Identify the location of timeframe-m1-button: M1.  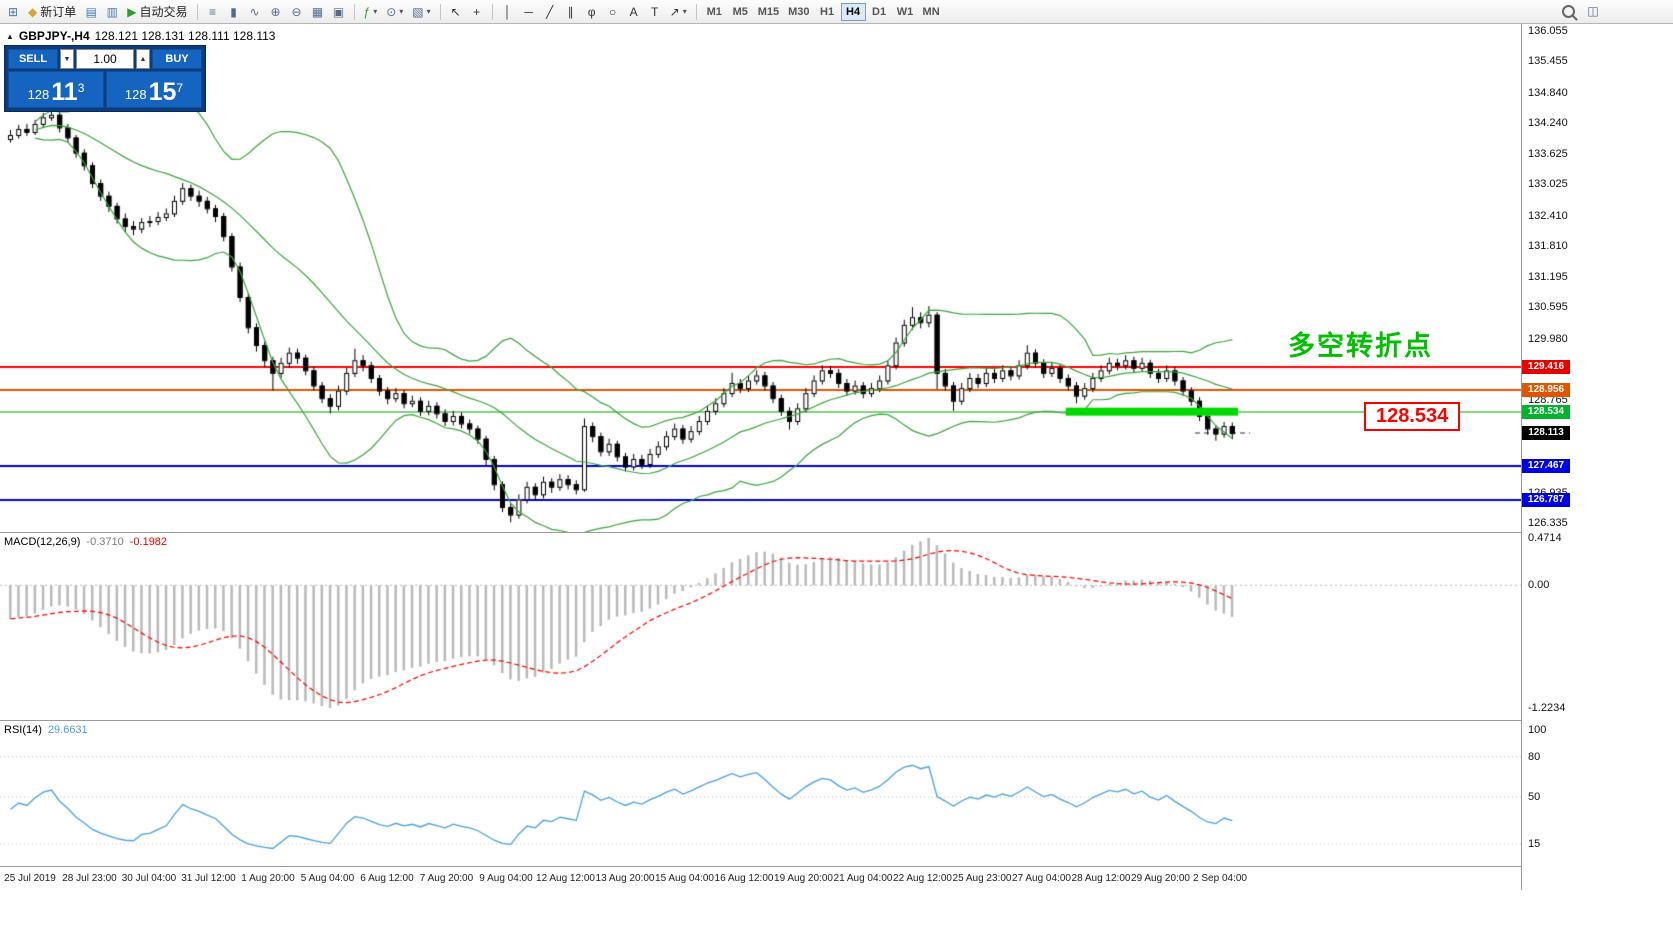
(714, 12).